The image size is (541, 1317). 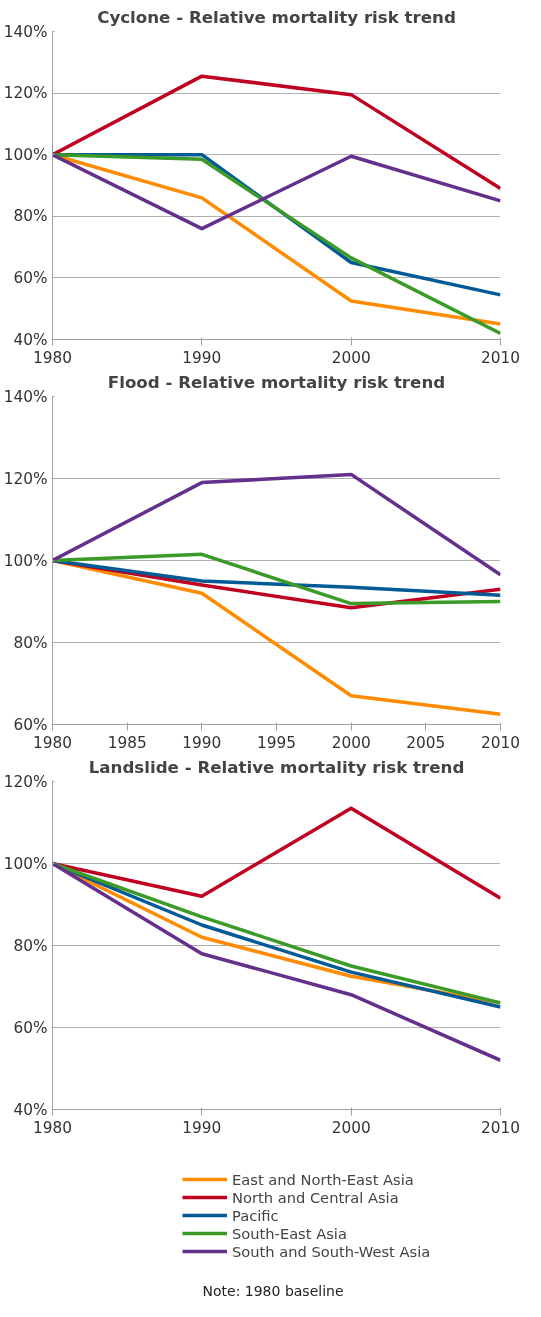 What do you see at coordinates (289, 1233) in the screenshot?
I see `legend-label: South-East Asia` at bounding box center [289, 1233].